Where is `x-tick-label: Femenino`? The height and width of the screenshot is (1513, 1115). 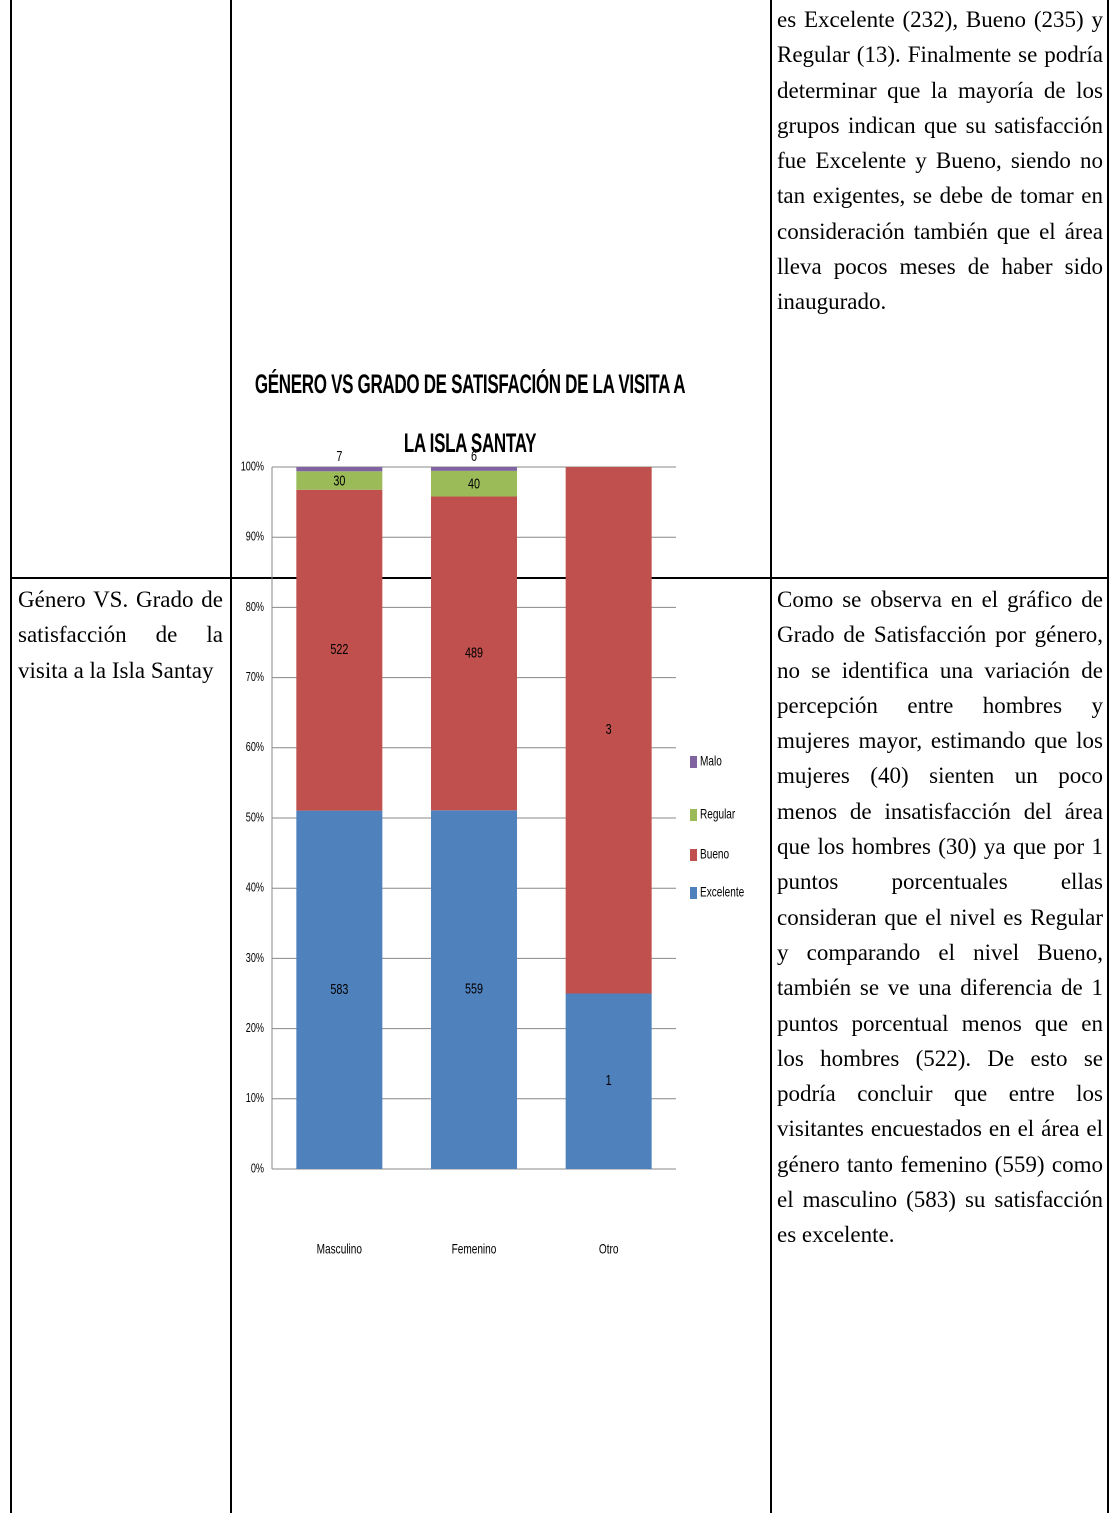 x-tick-label: Femenino is located at coordinates (474, 1249).